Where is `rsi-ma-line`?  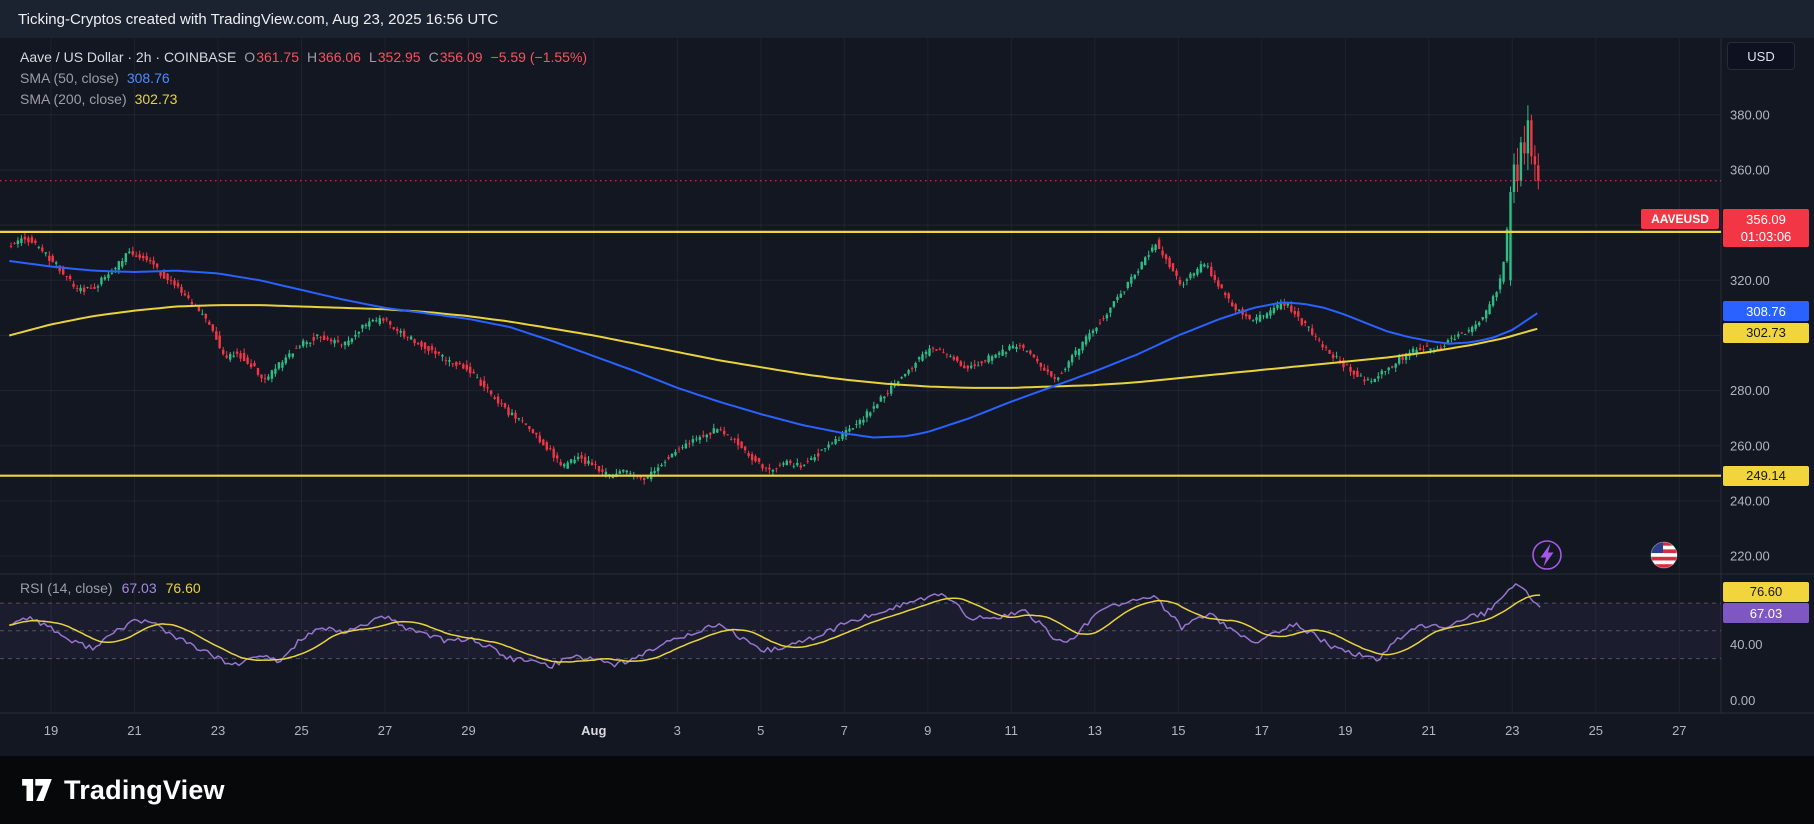 rsi-ma-line is located at coordinates (775, 628).